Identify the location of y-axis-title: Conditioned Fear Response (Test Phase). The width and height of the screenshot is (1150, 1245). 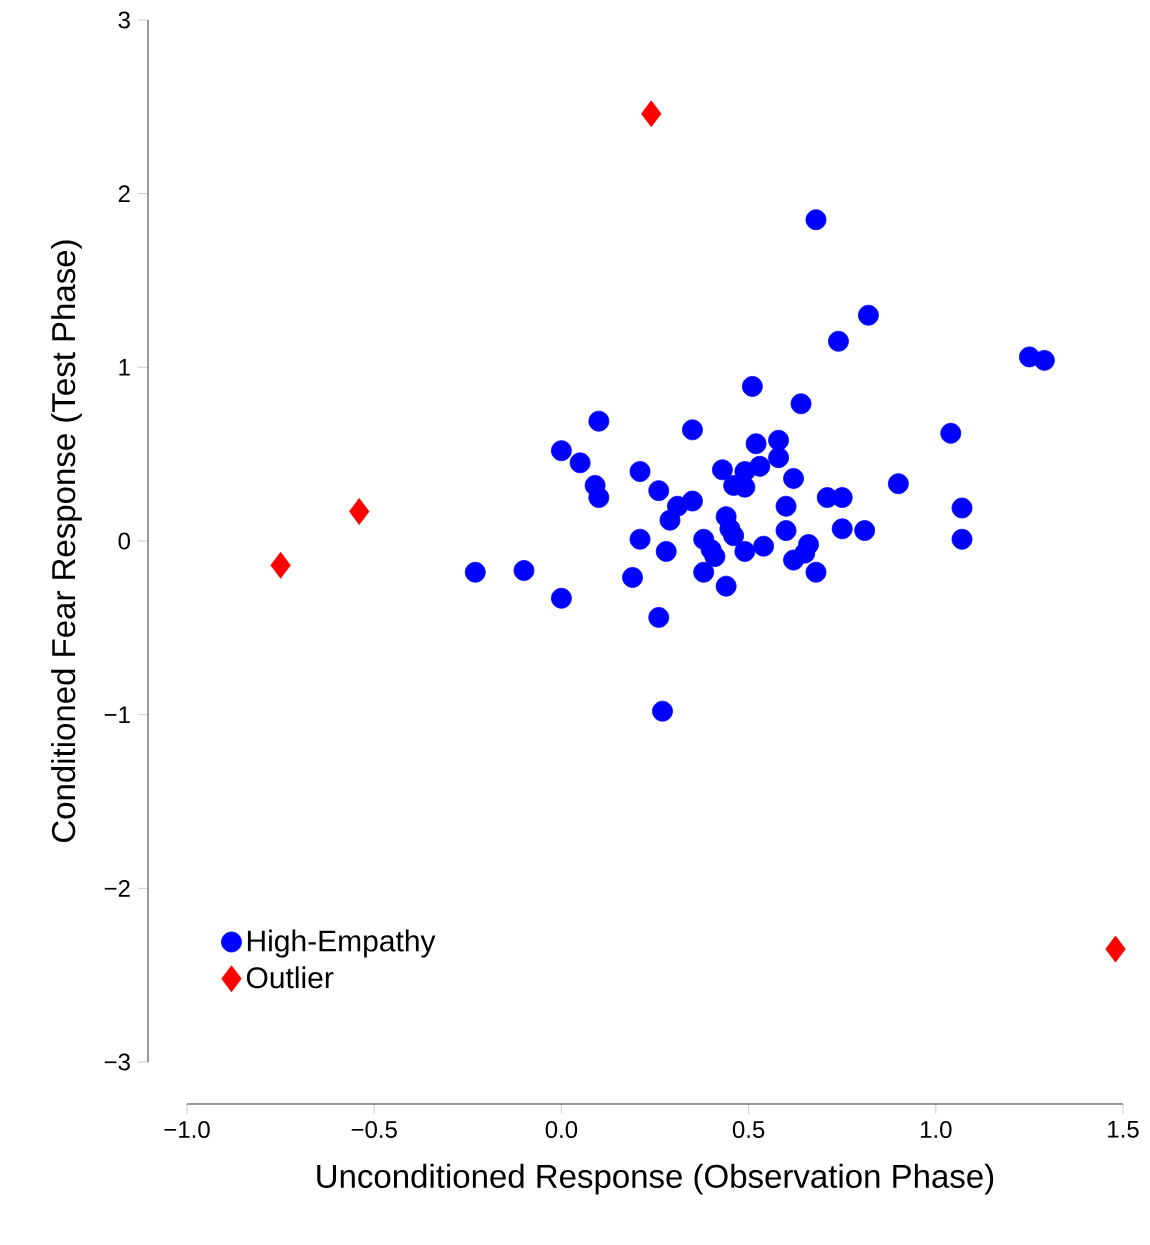
(66, 541).